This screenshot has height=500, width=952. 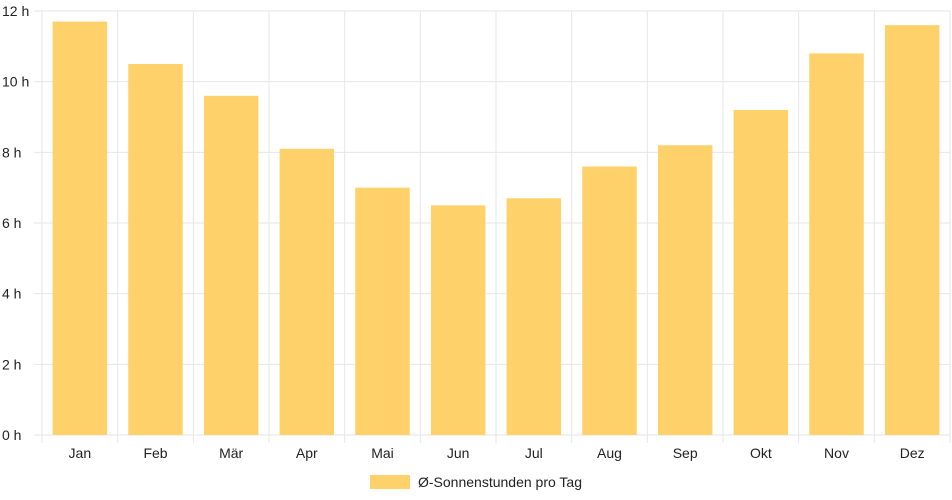 What do you see at coordinates (155, 249) in the screenshot?
I see `bar-feb` at bounding box center [155, 249].